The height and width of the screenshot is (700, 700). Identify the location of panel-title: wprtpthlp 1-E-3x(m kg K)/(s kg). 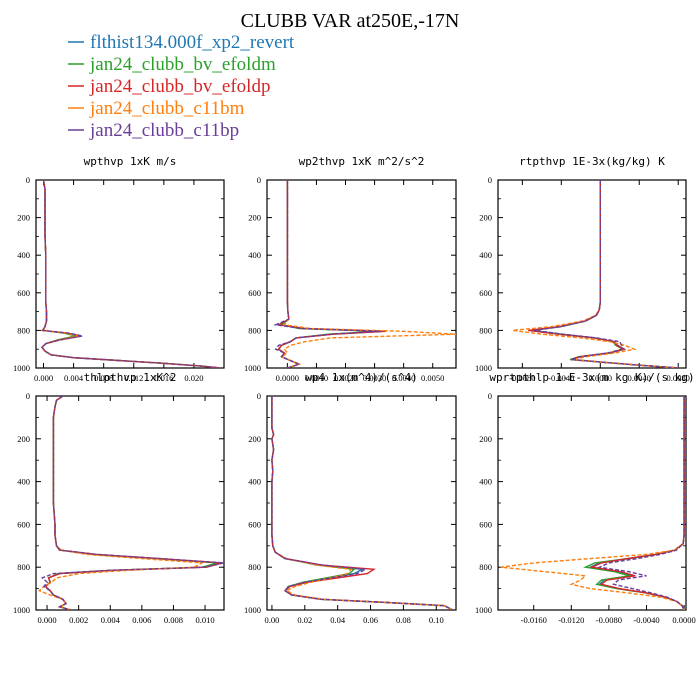
(591, 377).